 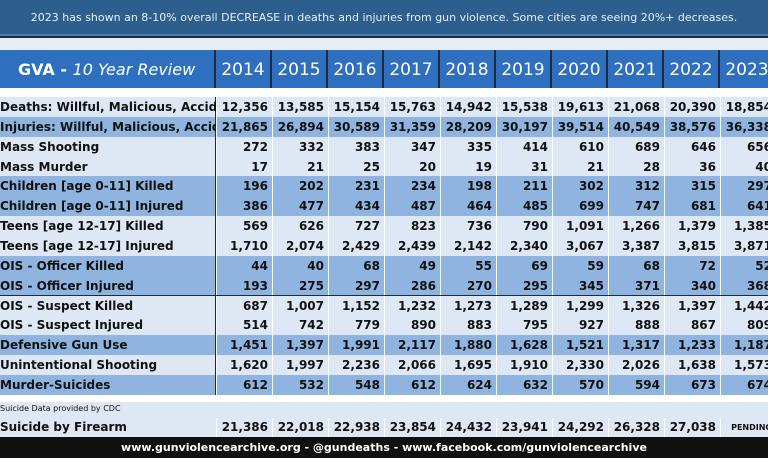 What do you see at coordinates (524, 345) in the screenshot?
I see `cell-value: 1,628` at bounding box center [524, 345].